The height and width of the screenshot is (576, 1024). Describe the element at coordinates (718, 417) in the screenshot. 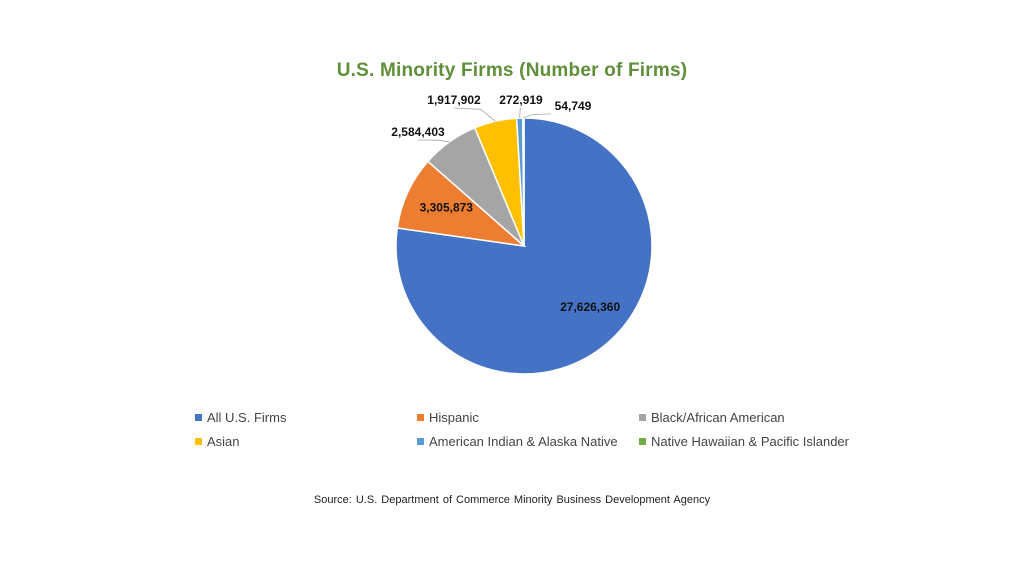

I see `legend-label-3: Black/African American` at that location.